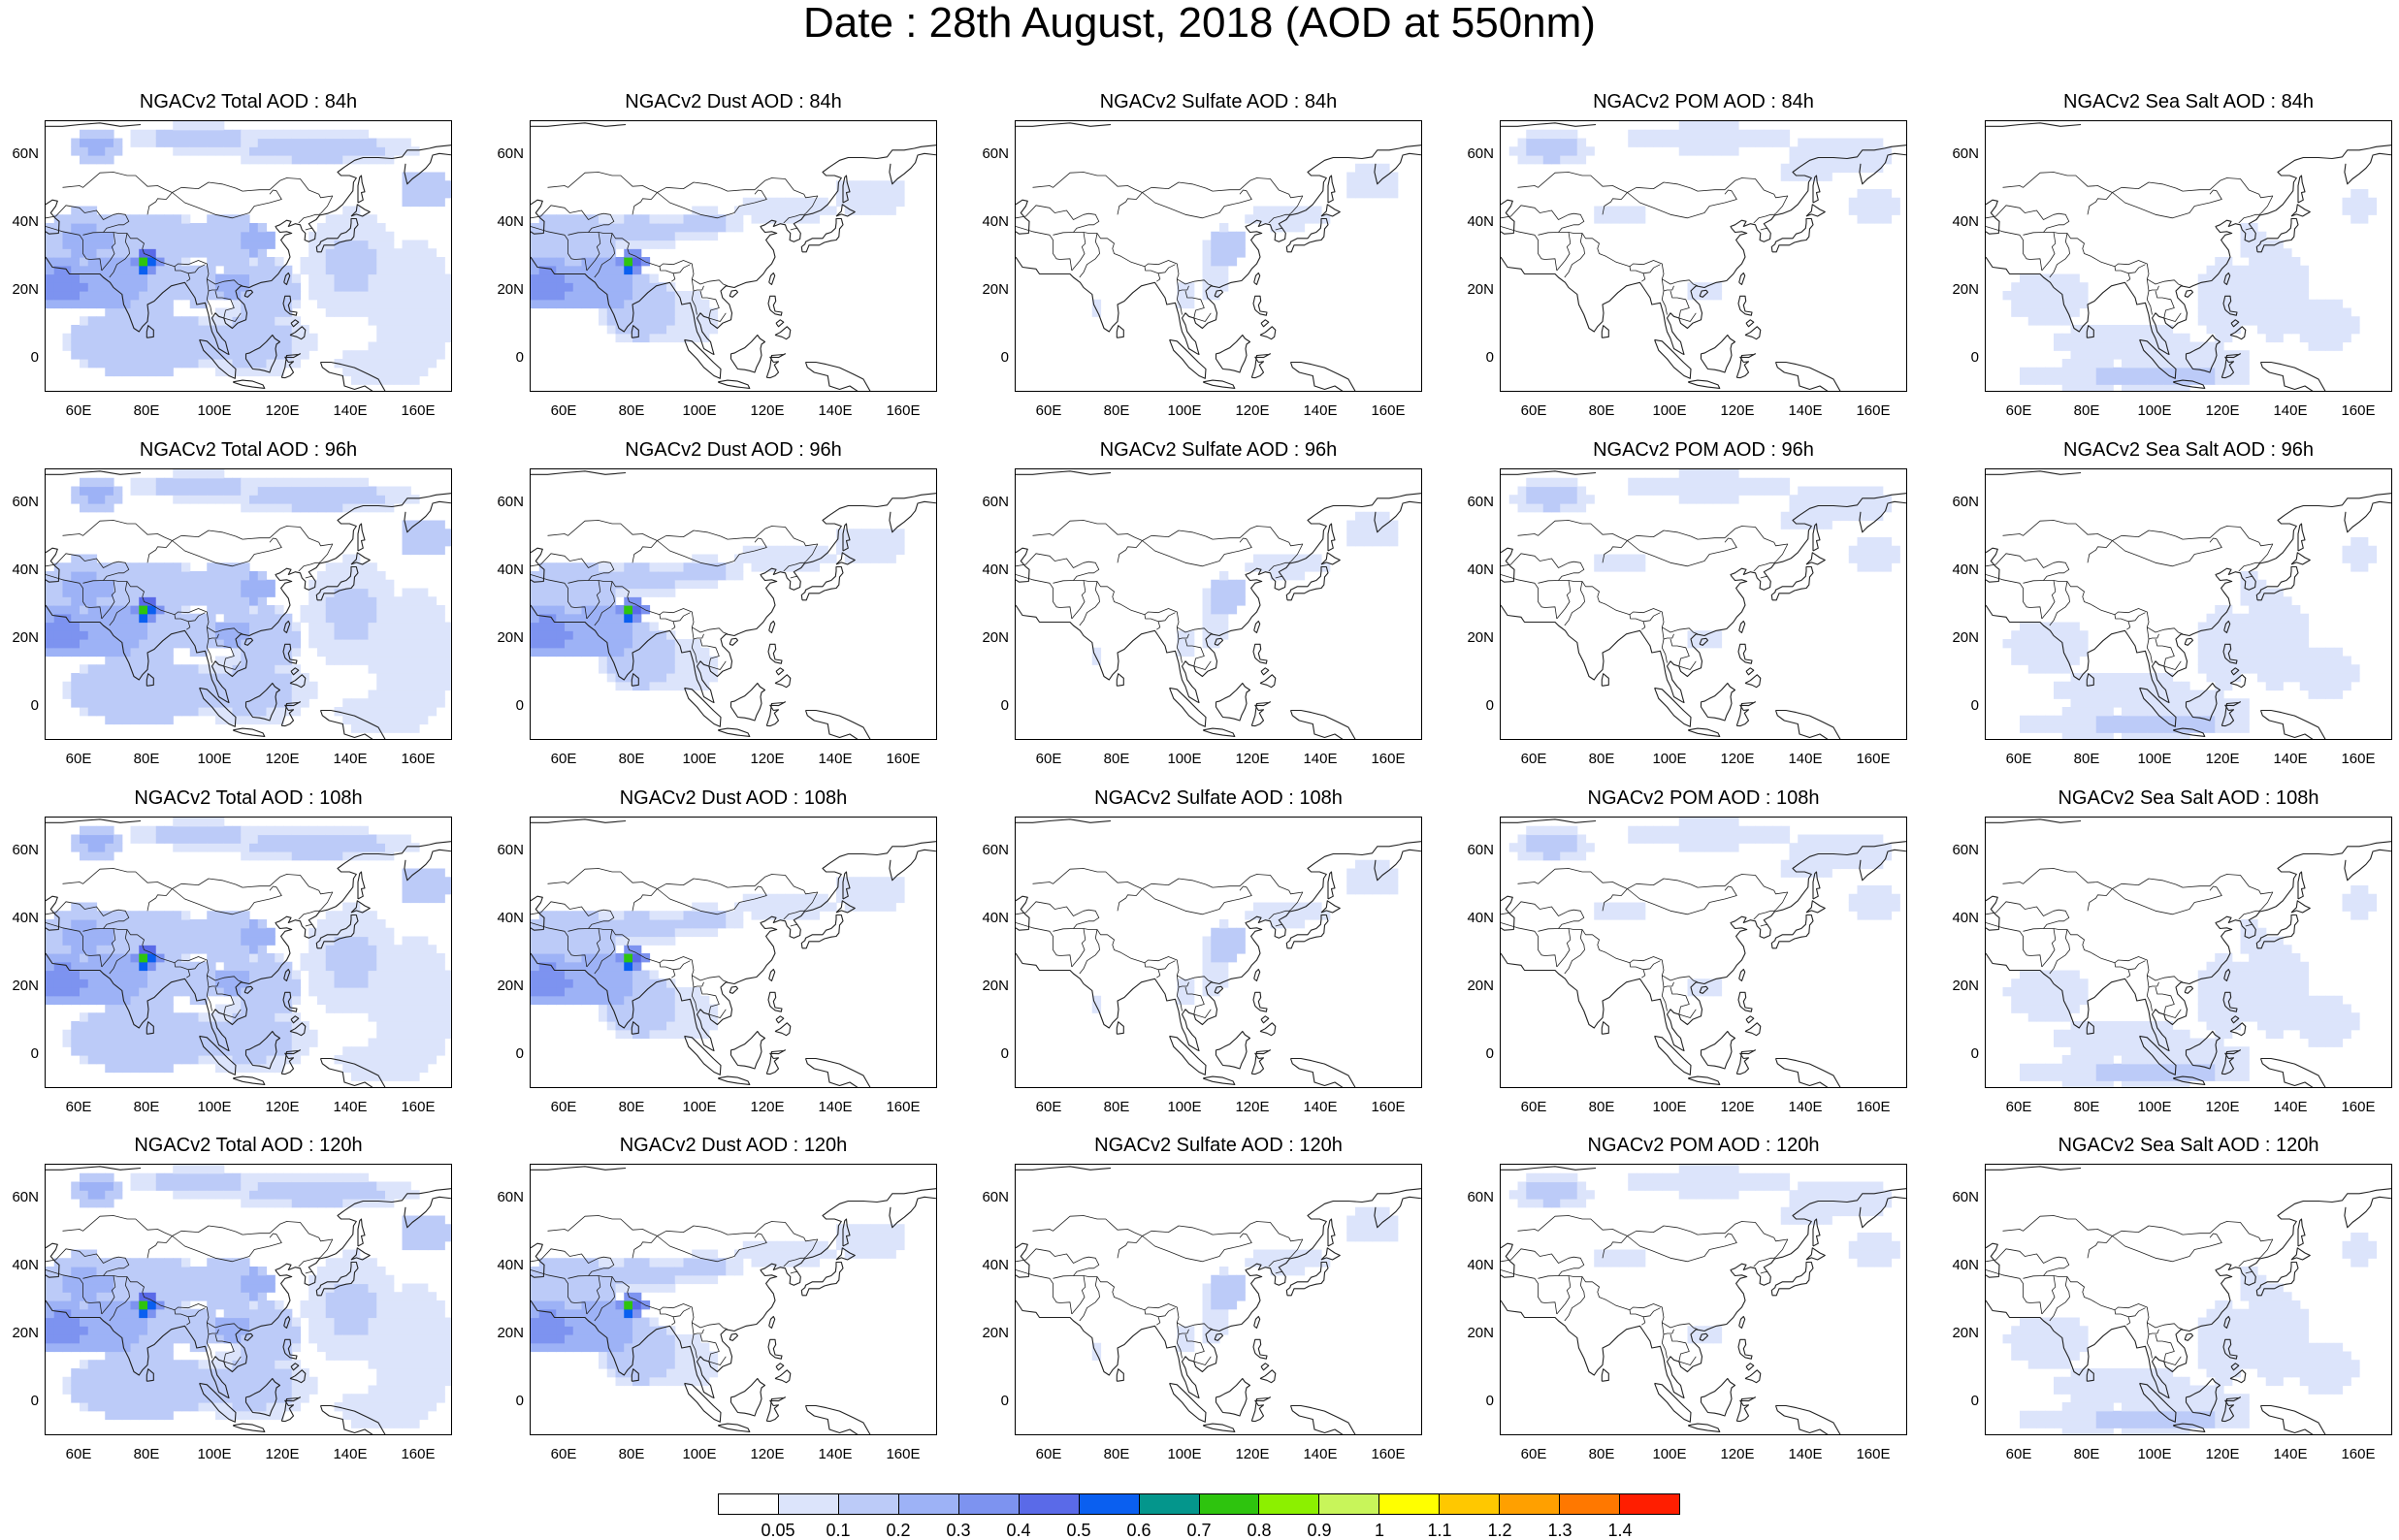  I want to click on map-panel-total-120h, so click(249, 1299).